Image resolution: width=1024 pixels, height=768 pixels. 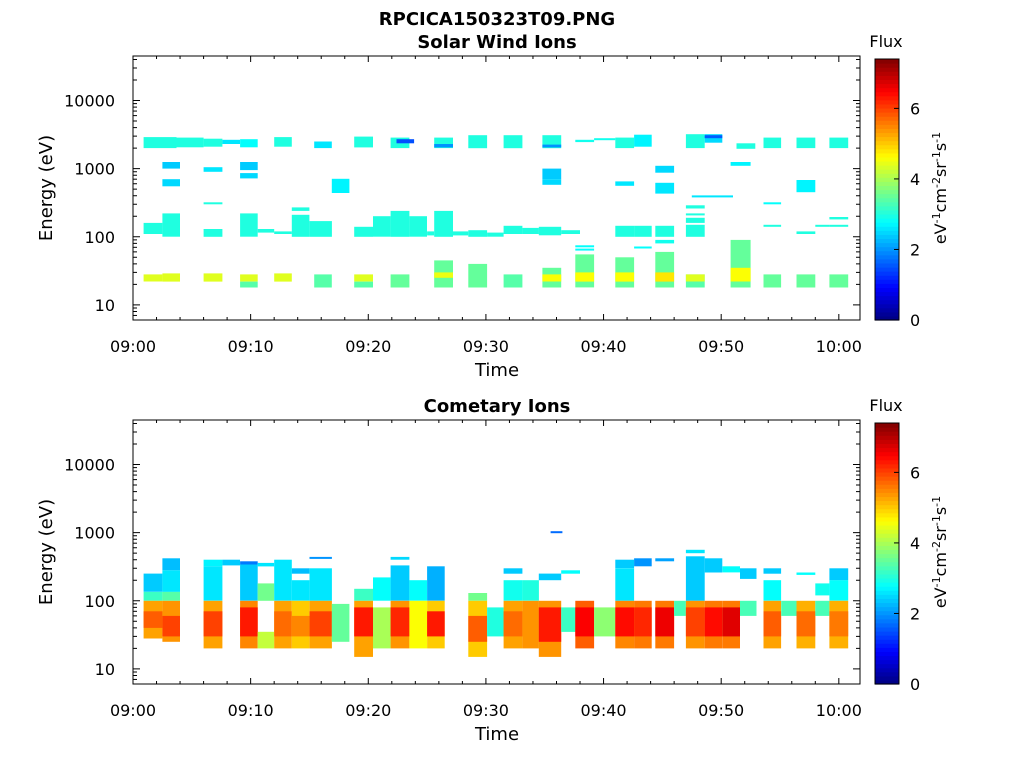 I want to click on solar-wind-ions-x-tick-label: 09:20, so click(x=368, y=346).